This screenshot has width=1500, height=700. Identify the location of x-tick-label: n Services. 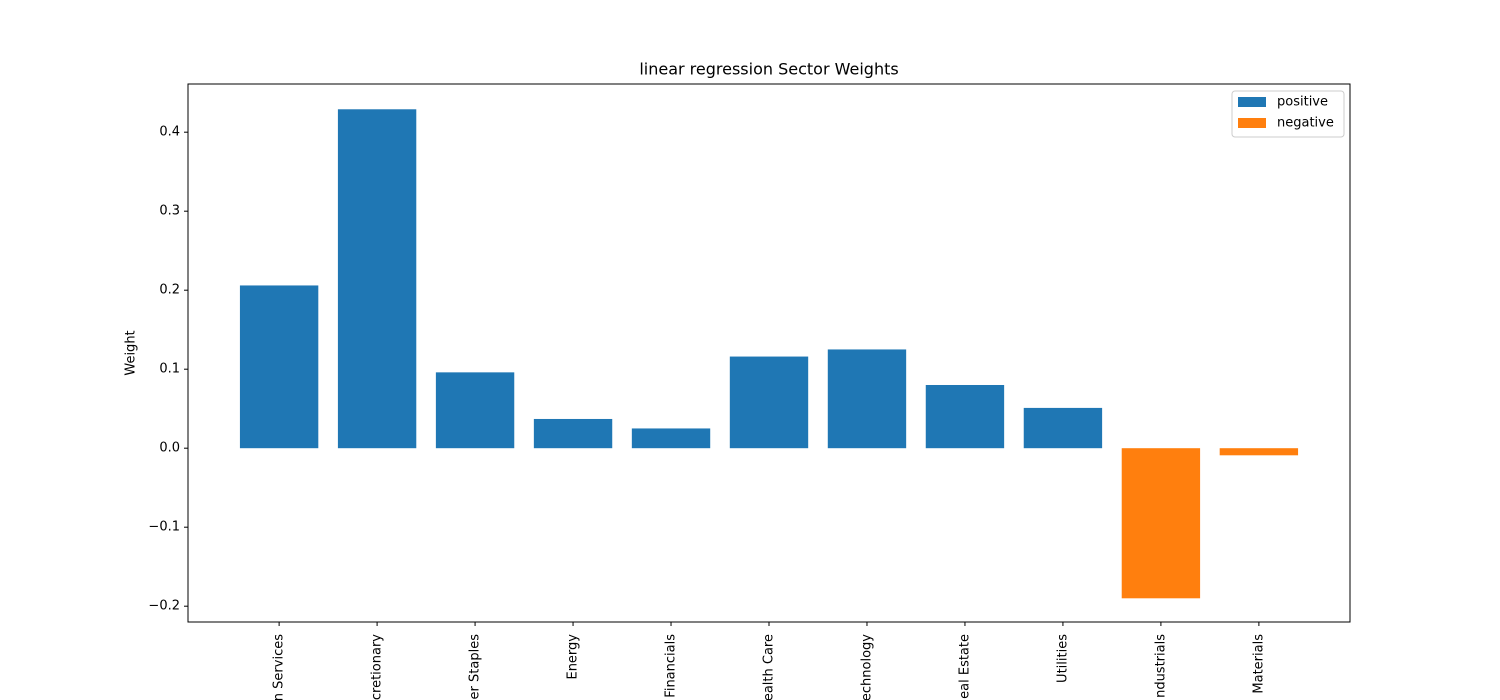
(279, 667).